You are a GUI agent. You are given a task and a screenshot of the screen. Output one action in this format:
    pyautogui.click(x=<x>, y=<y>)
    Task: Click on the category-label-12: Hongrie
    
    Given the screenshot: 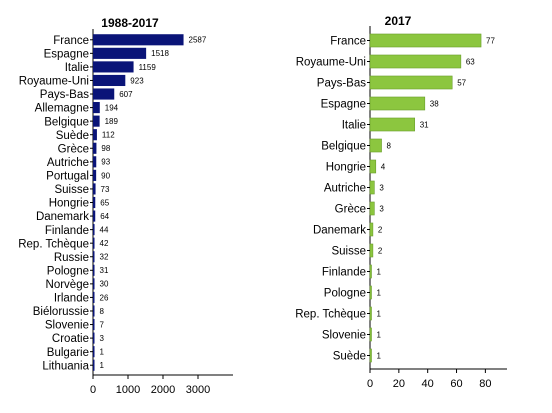 What is the action you would take?
    pyautogui.click(x=69, y=204)
    